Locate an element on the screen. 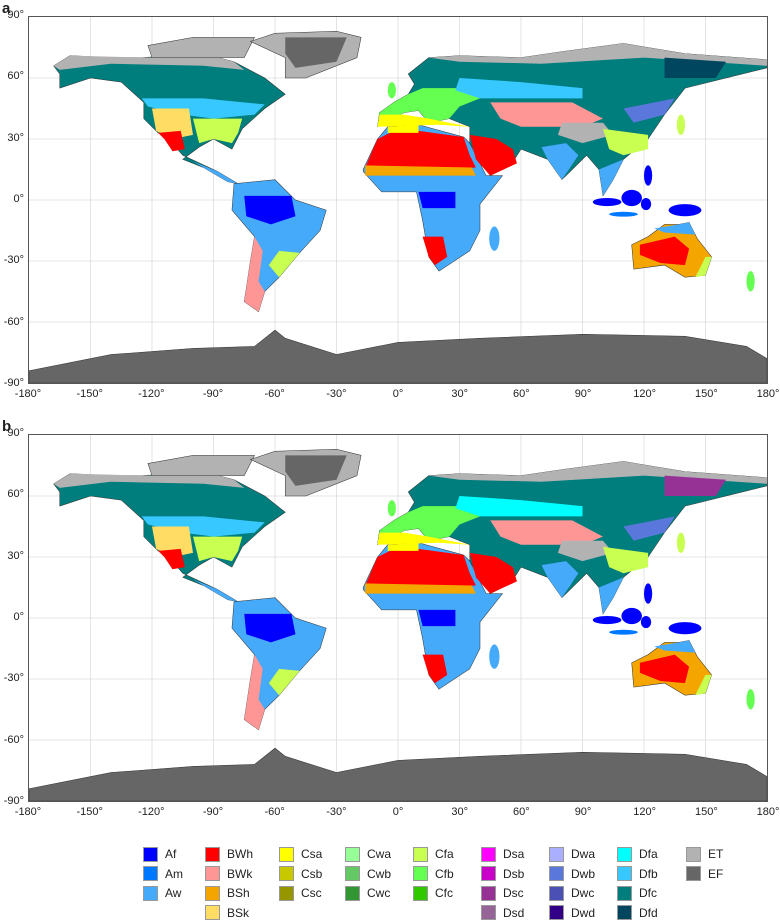 This screenshot has height=923, width=780. legend-item-cwc: Cwc is located at coordinates (367, 893).